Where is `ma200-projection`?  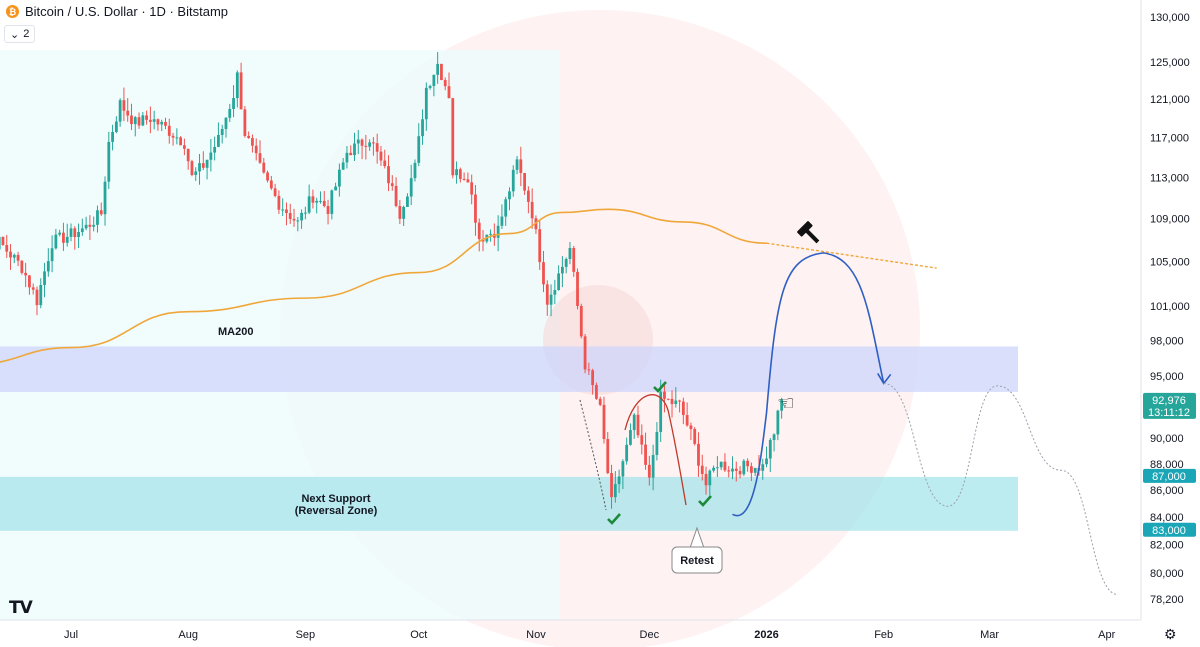 ma200-projection is located at coordinates (851, 255).